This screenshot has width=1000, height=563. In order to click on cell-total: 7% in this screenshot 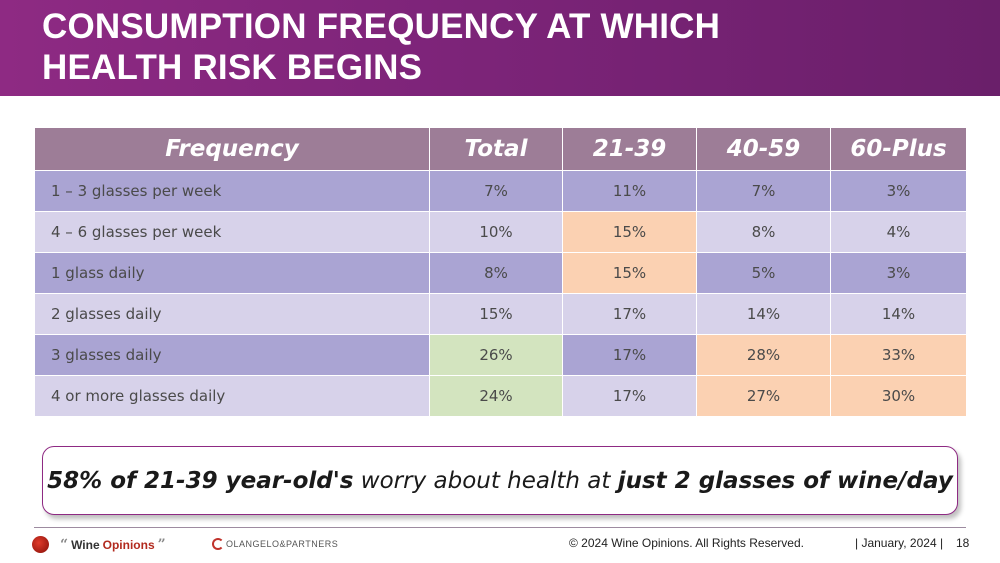, I will do `click(496, 191)`.